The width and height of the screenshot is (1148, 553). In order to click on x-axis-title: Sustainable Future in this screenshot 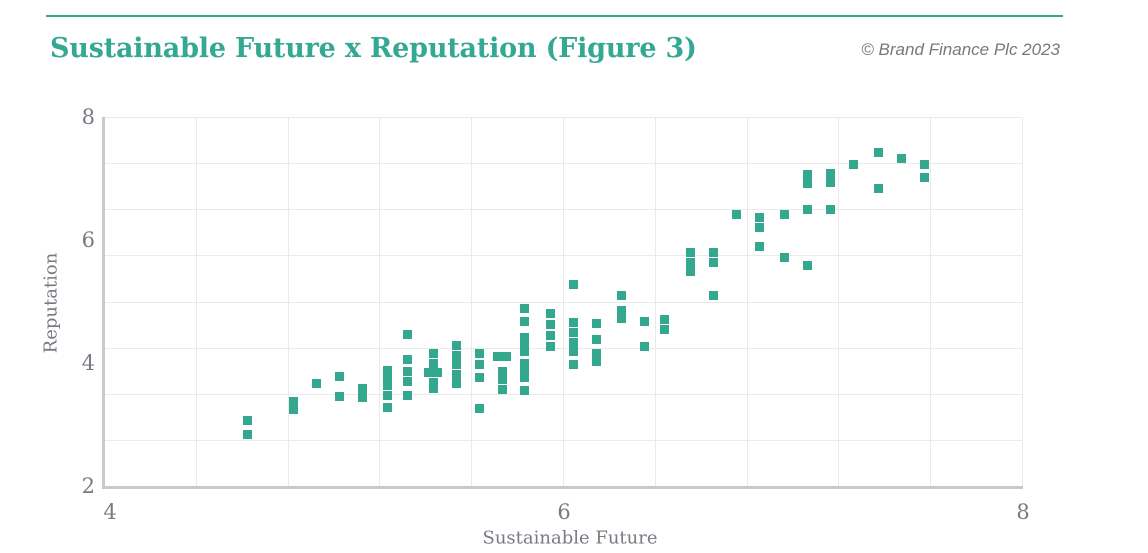, I will do `click(570, 538)`.